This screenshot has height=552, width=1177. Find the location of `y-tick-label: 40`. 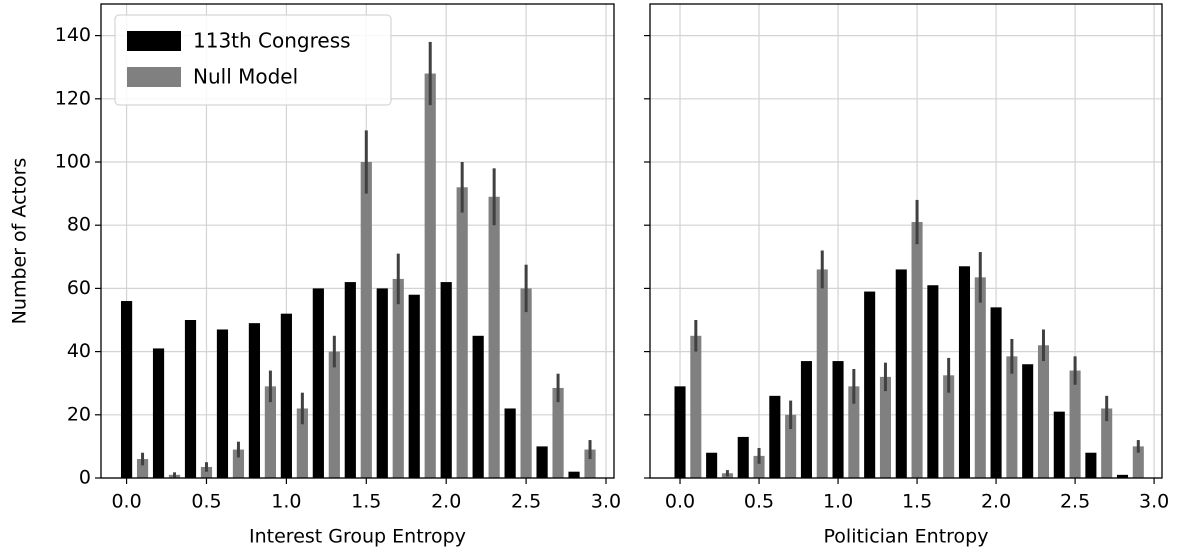

y-tick-label: 40 is located at coordinates (79, 351).